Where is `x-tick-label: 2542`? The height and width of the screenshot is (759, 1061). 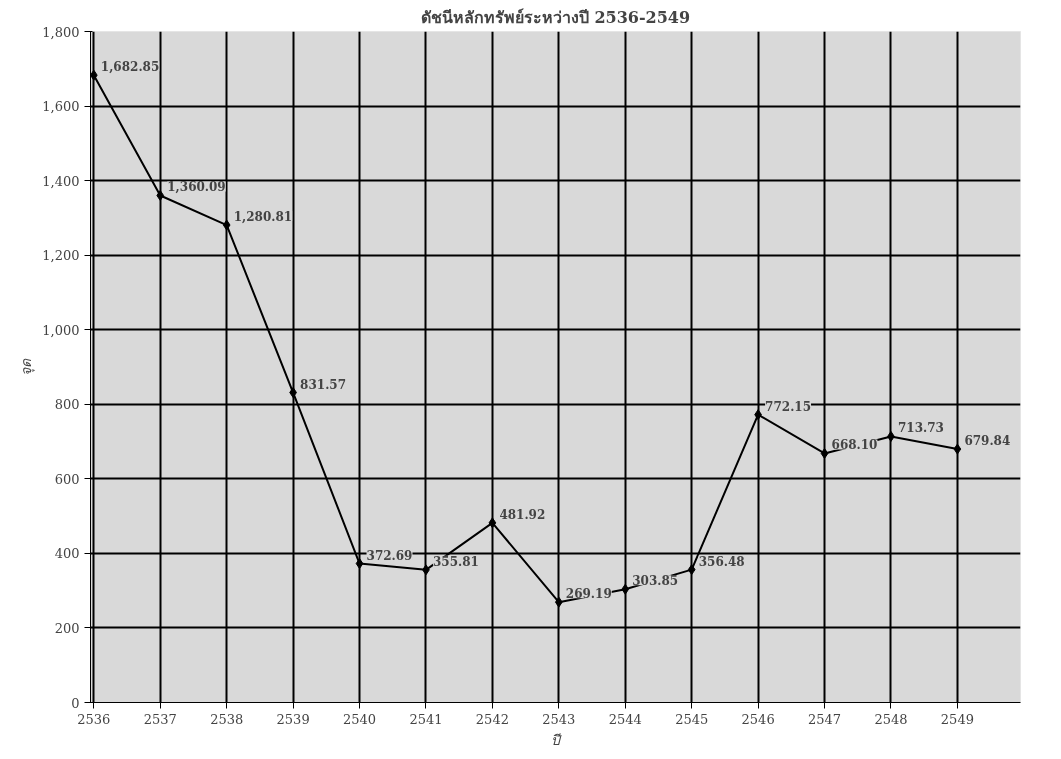 x-tick-label: 2542 is located at coordinates (492, 719).